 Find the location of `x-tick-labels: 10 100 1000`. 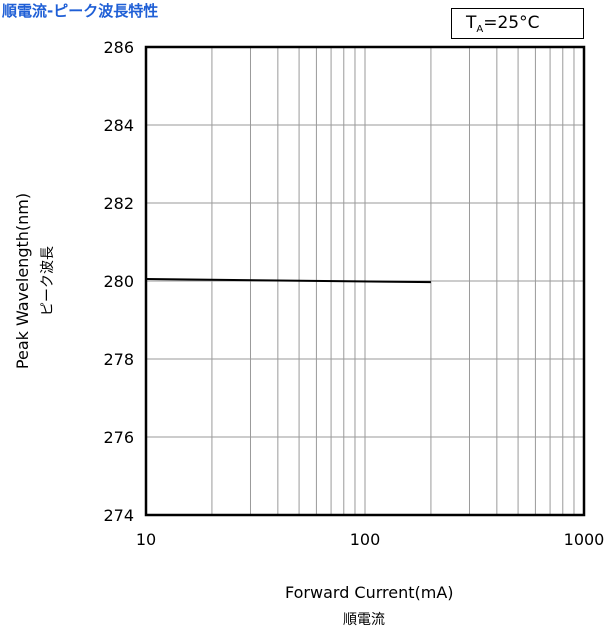

x-tick-labels: 10 100 1000 is located at coordinates (370, 539).